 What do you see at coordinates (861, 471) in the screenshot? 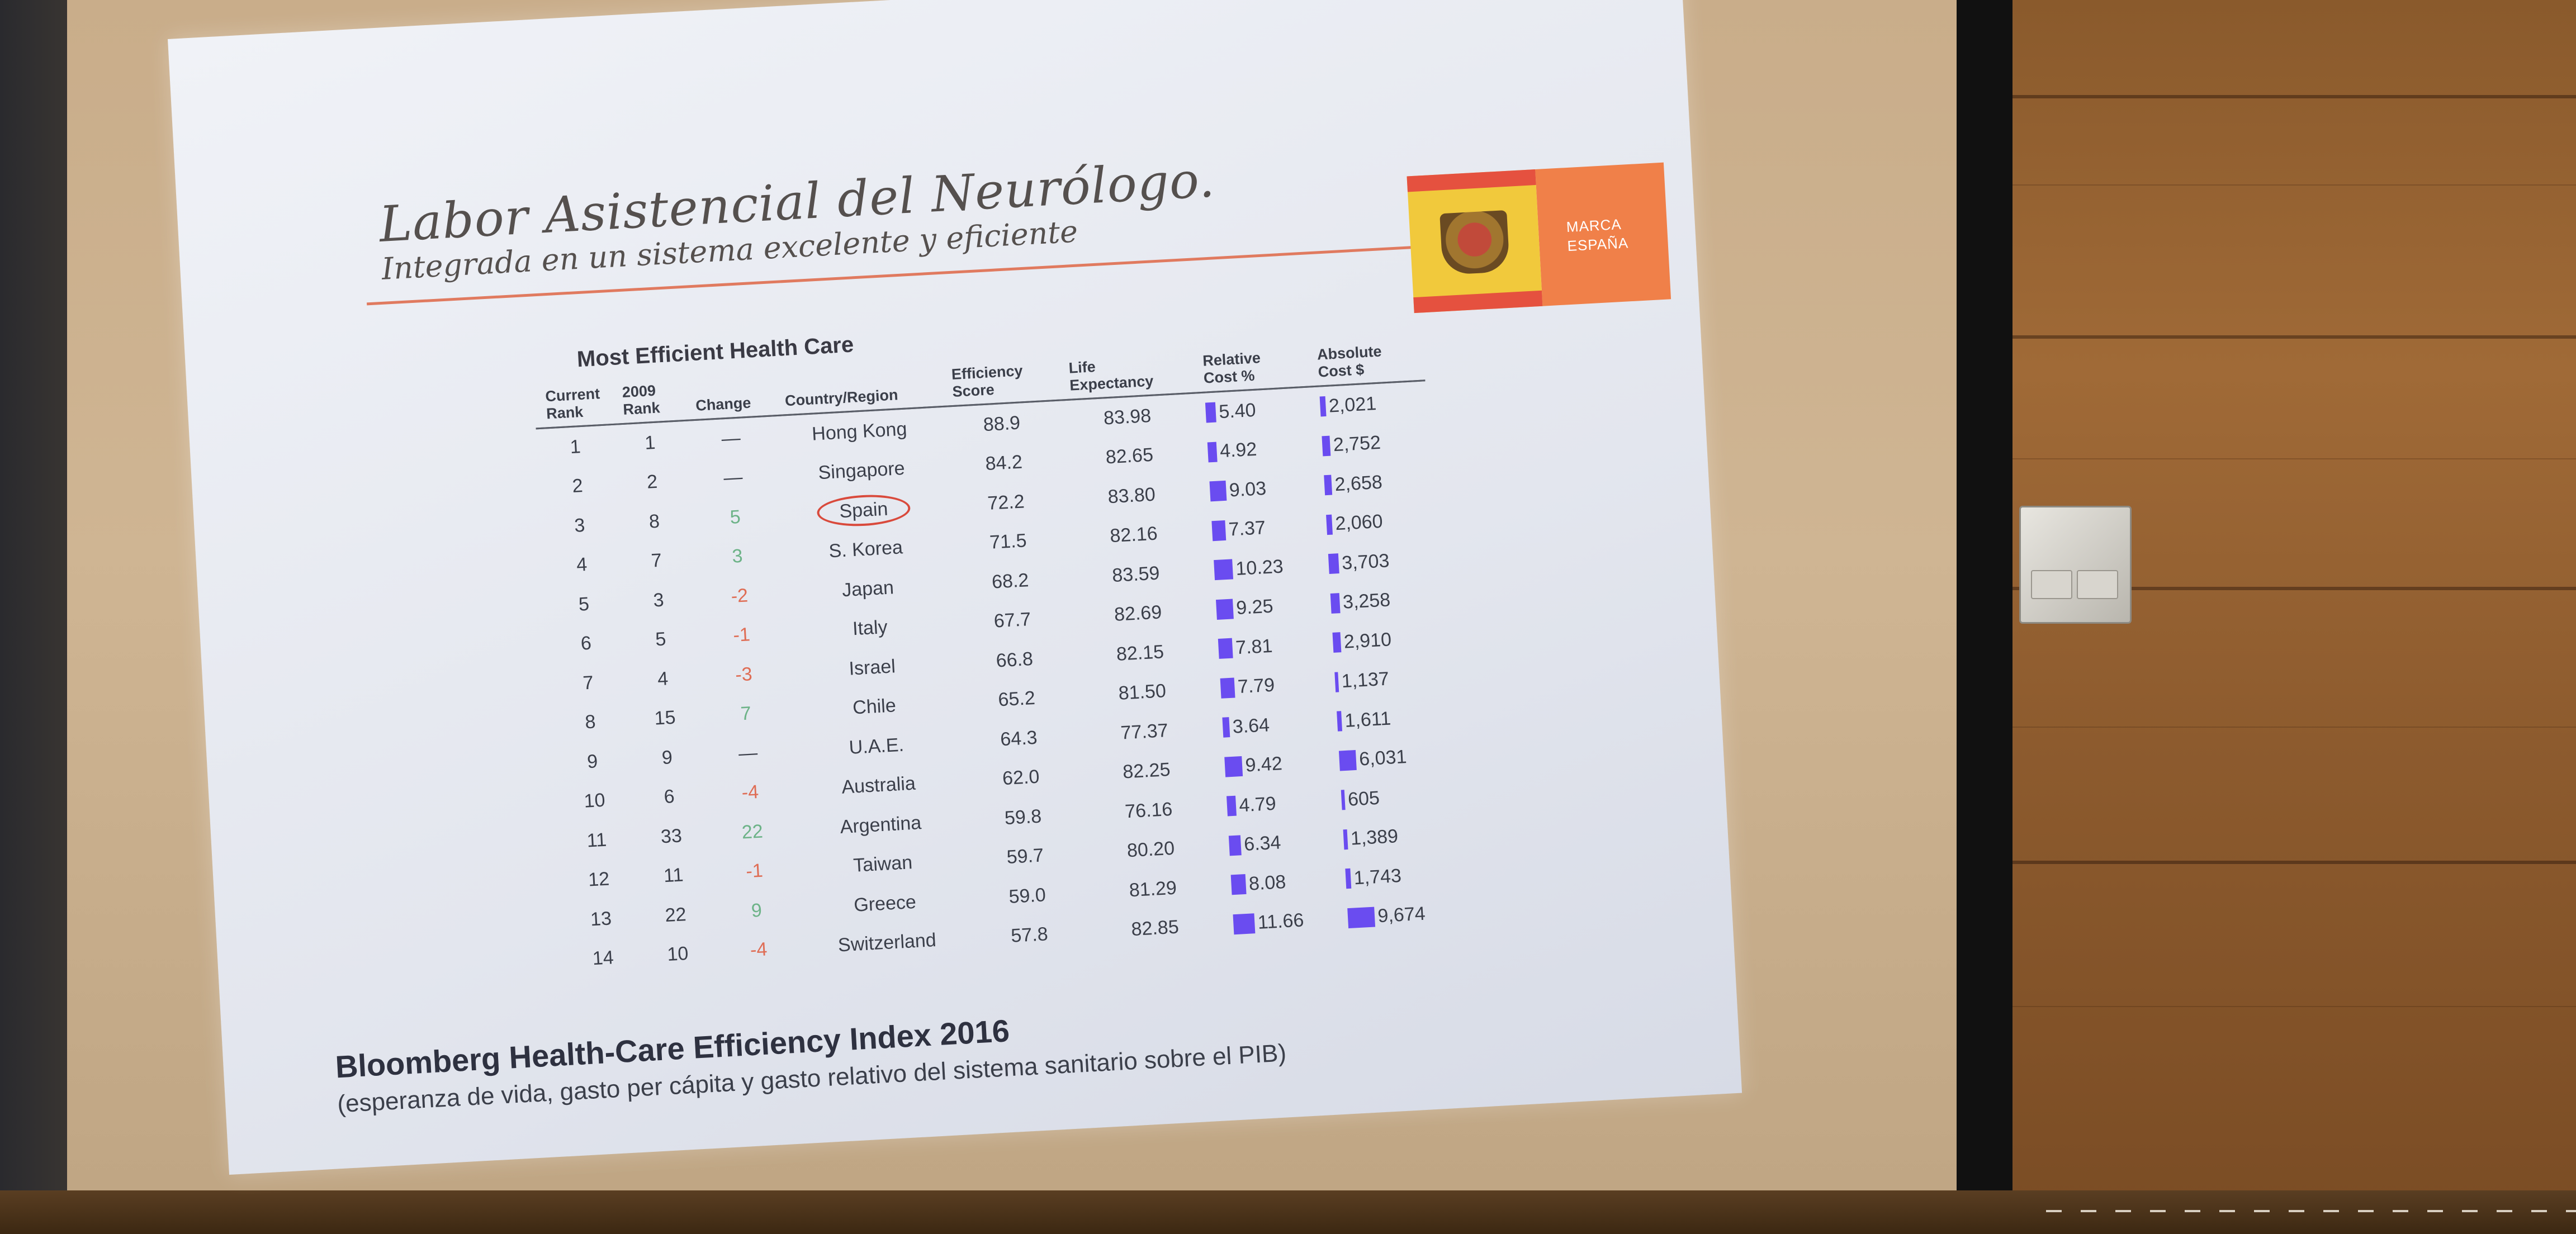
I see `country-name: Singapore` at bounding box center [861, 471].